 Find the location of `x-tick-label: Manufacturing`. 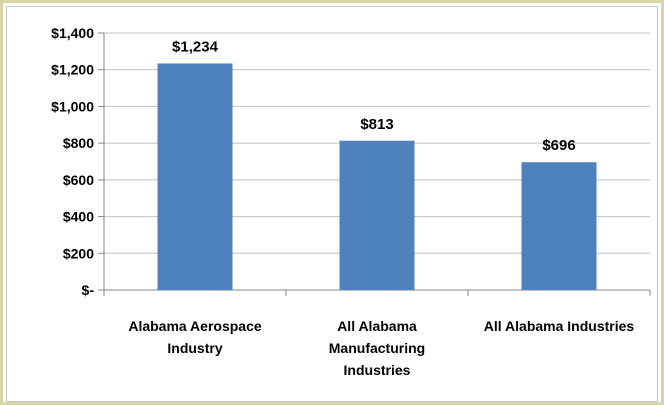

x-tick-label: Manufacturing is located at coordinates (377, 348).